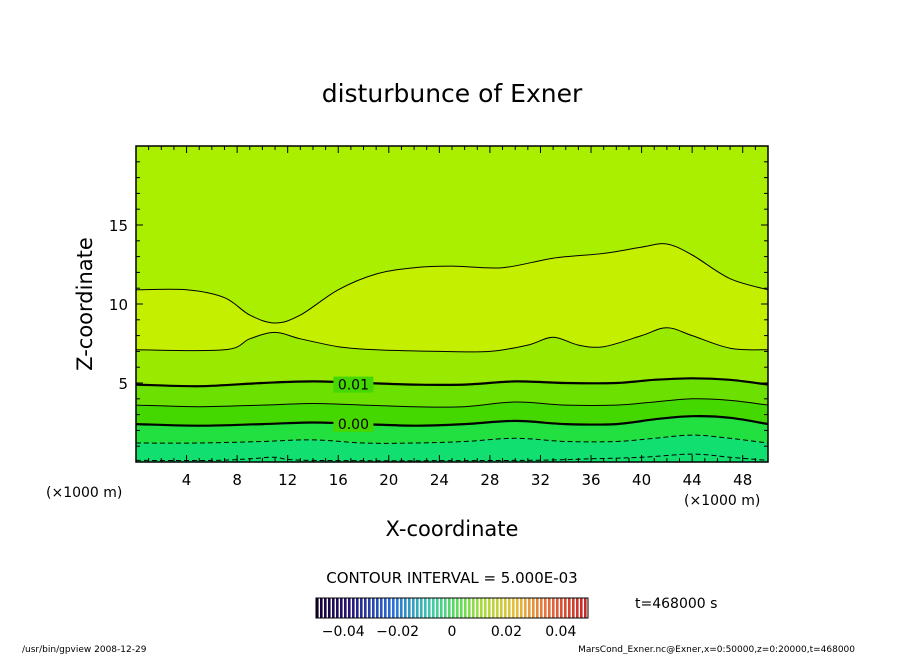 The width and height of the screenshot is (904, 654). What do you see at coordinates (452, 529) in the screenshot?
I see `x-axis-title: X-coordinate` at bounding box center [452, 529].